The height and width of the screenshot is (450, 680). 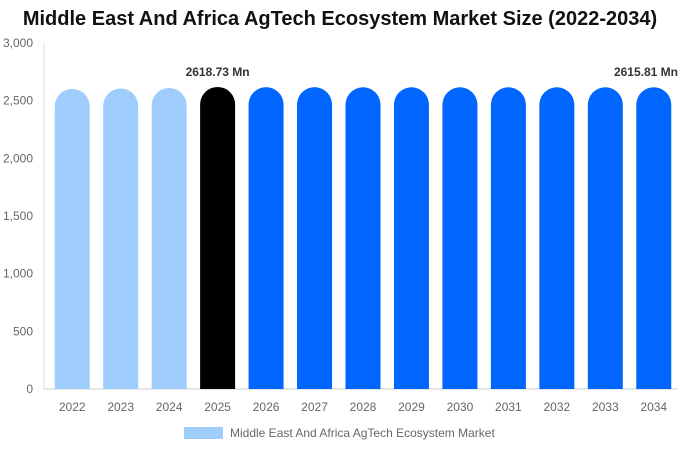 I want to click on data-label: 2615.81 Mn, so click(x=646, y=72).